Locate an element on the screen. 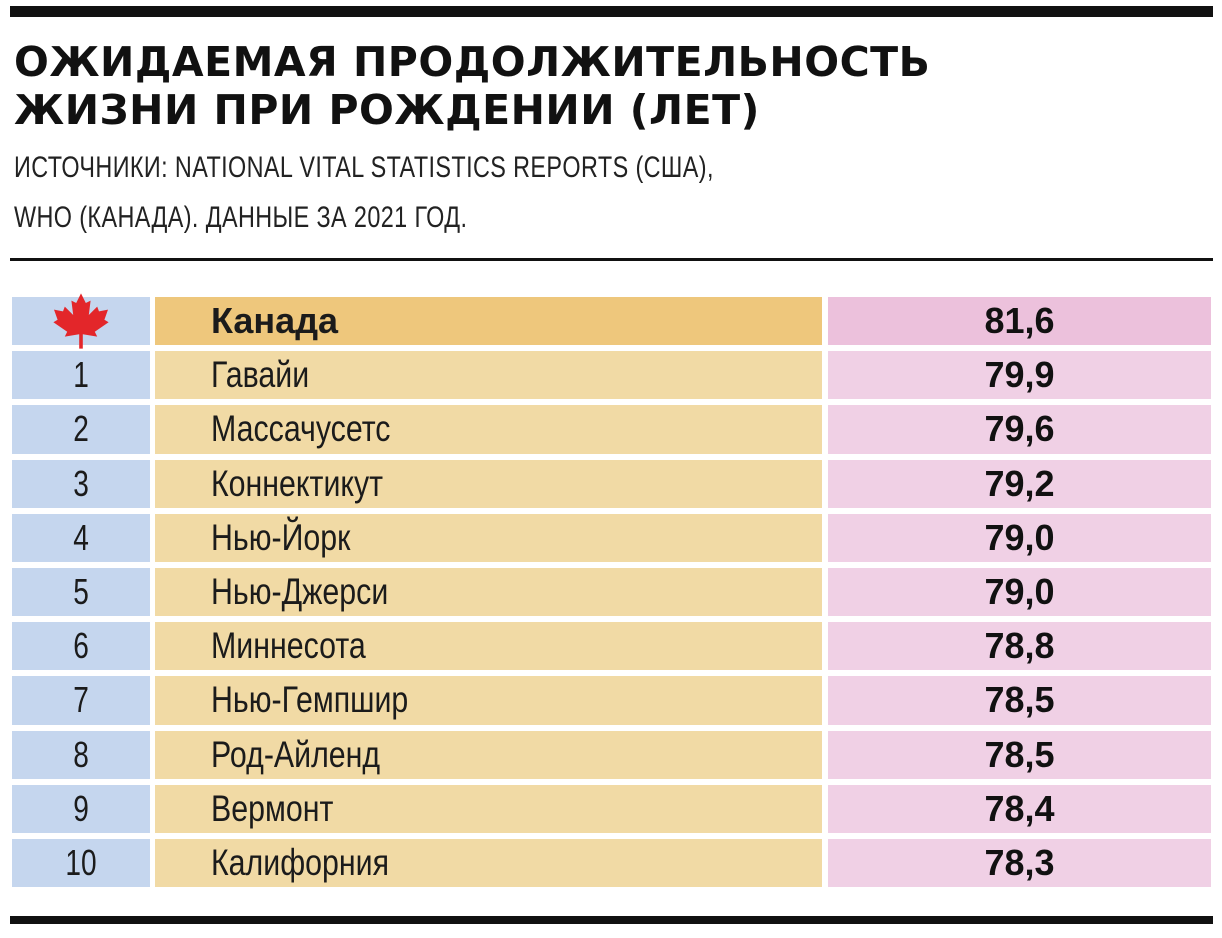 The height and width of the screenshot is (938, 1222). rank-cell: 10 is located at coordinates (81, 863).